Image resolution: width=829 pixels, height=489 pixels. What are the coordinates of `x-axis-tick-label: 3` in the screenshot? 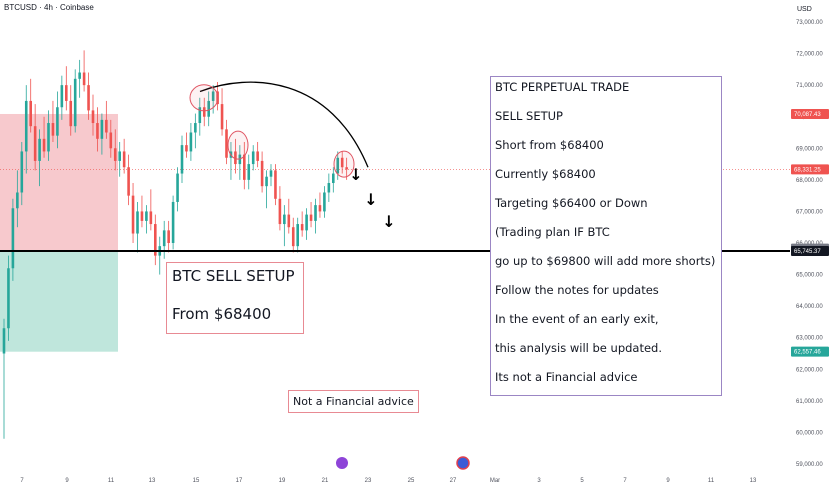 It's located at (539, 481).